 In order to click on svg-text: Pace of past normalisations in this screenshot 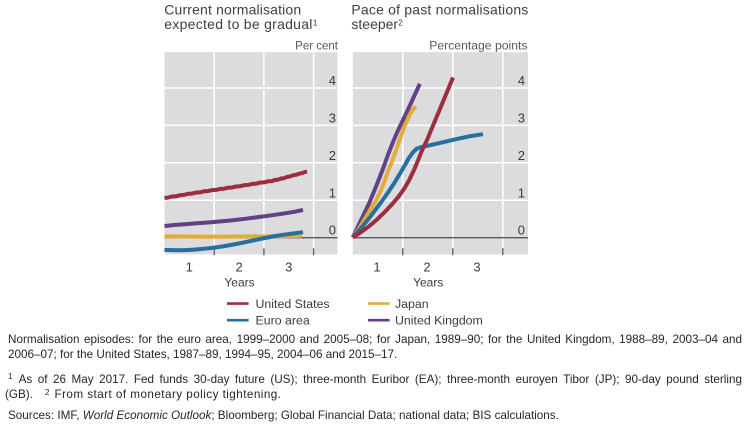, I will do `click(439, 10)`.